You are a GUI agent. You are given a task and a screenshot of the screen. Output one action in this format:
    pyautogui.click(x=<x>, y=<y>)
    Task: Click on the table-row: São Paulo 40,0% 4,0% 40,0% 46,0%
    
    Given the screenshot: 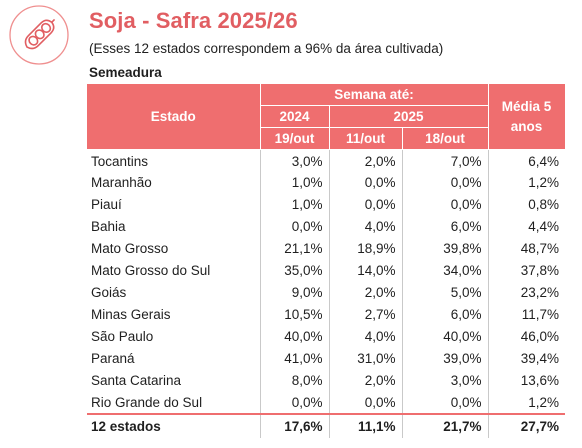 What is the action you would take?
    pyautogui.click(x=326, y=336)
    